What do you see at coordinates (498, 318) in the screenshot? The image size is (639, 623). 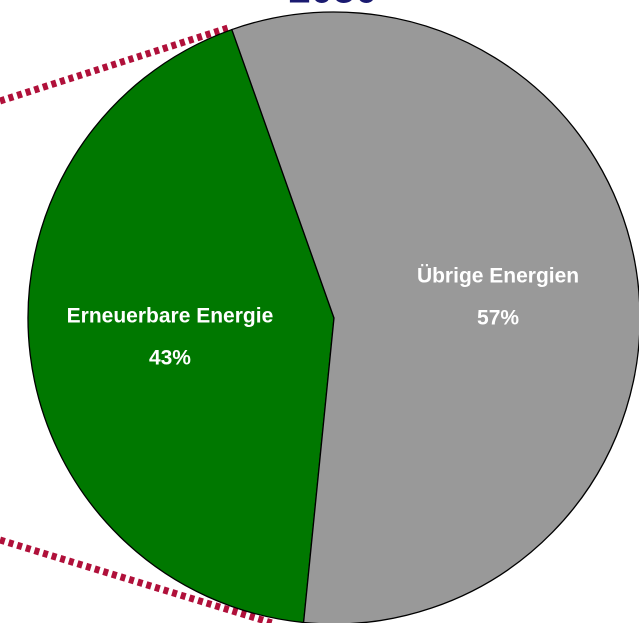 I see `slice-value-label: 57%` at bounding box center [498, 318].